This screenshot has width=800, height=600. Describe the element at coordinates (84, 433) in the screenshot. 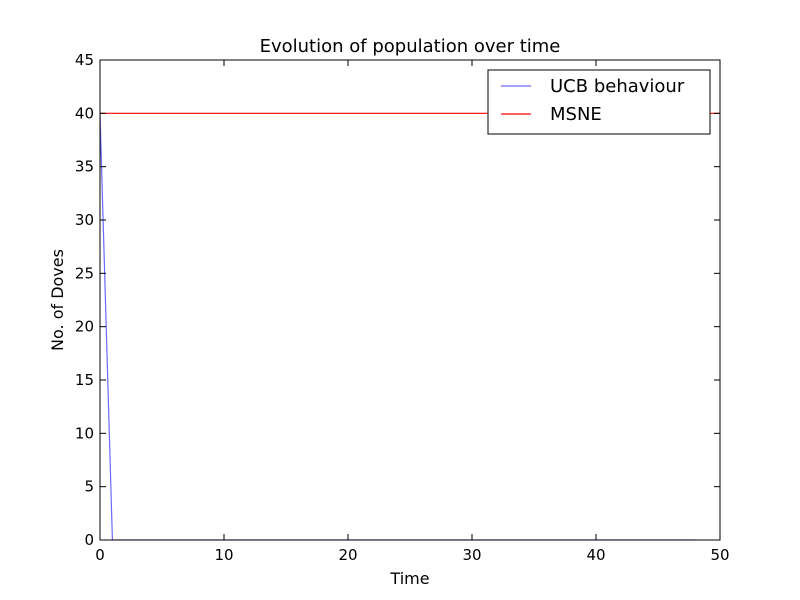

I see `y-tick-label: 10` at that location.